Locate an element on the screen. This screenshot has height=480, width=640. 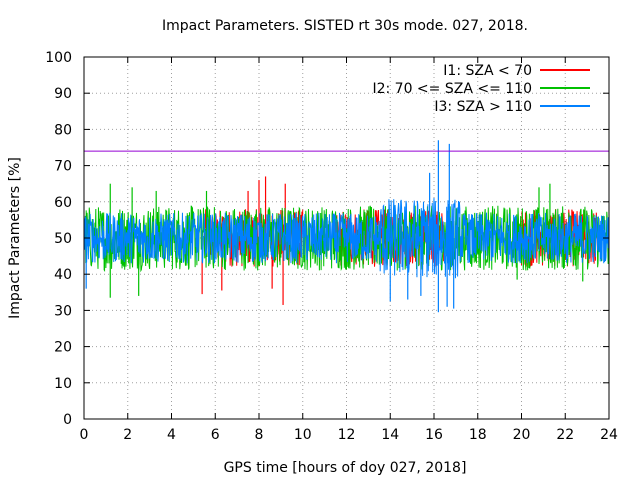
y-tick-label: 90 is located at coordinates (63, 94).